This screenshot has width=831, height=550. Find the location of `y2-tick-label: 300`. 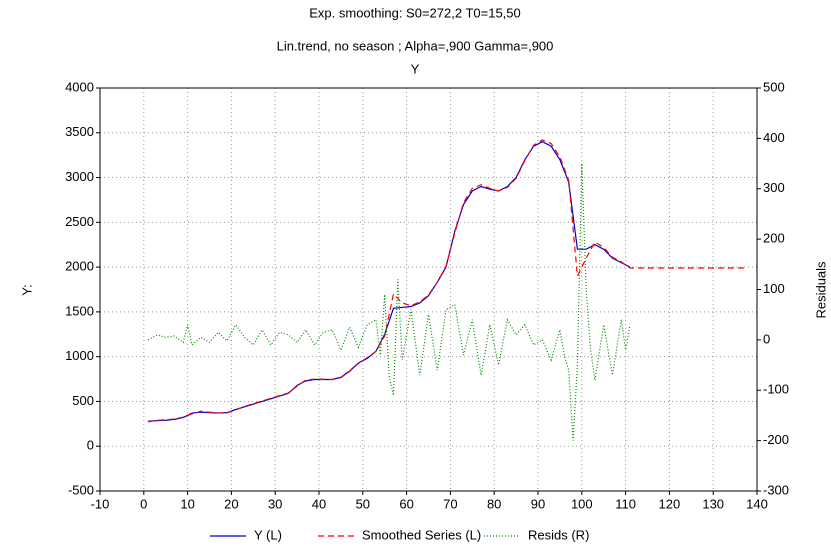

y2-tick-label: 300 is located at coordinates (774, 187).